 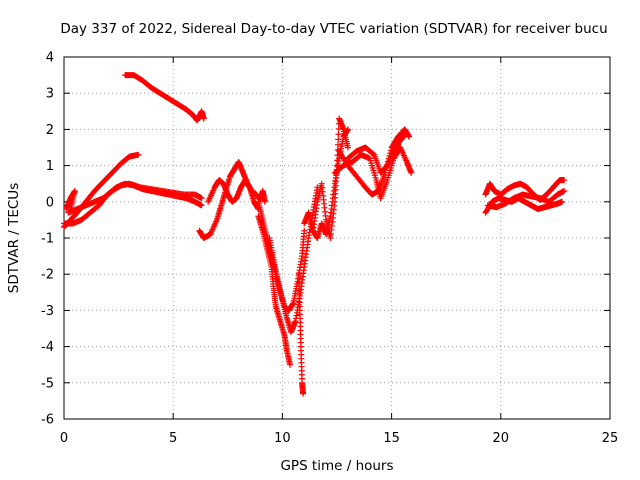 What do you see at coordinates (610, 438) in the screenshot?
I see `x-tick-label: 25` at bounding box center [610, 438].